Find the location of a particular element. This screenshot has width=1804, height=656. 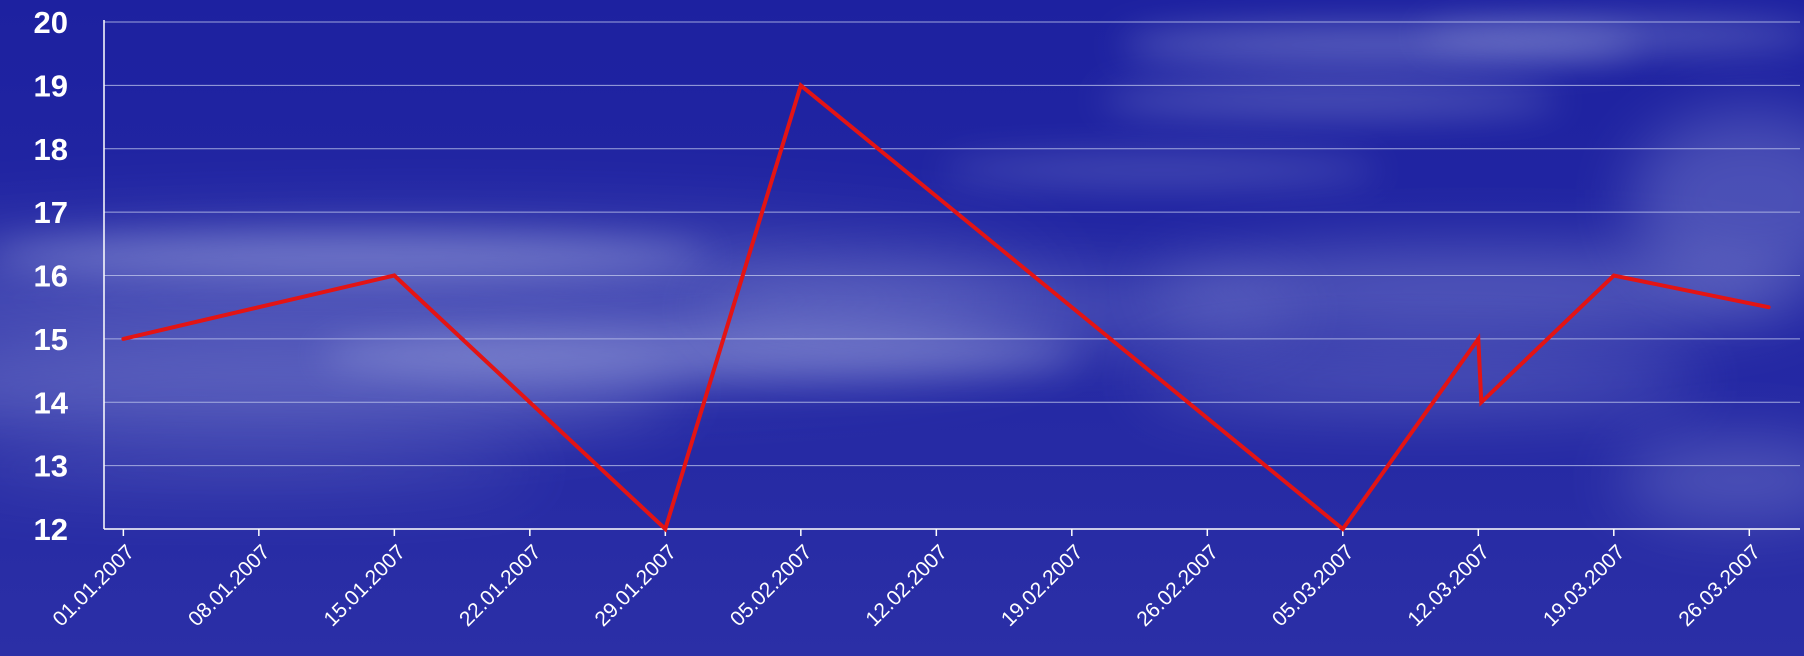

y-tick-labels: 12 13 14 15 16 17 18 19 20 is located at coordinates (51, 276).